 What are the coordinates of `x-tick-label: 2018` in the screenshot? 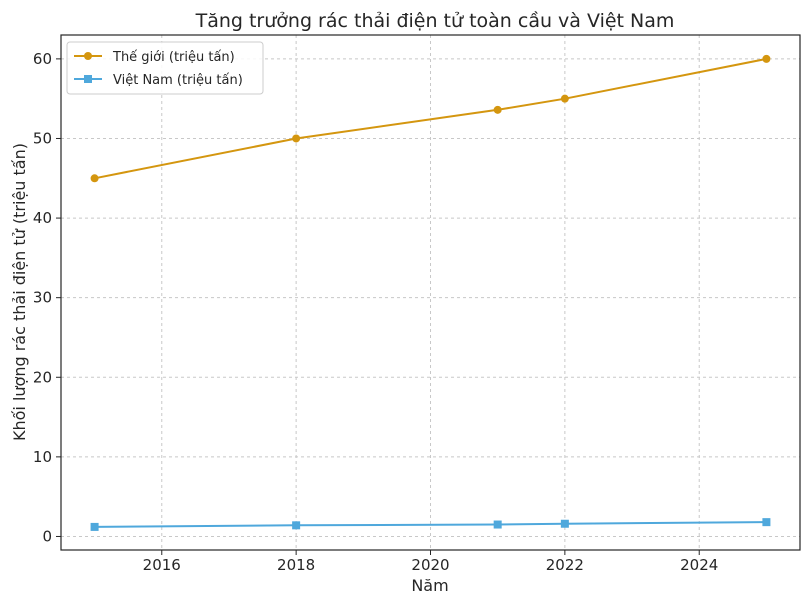 It's located at (296, 565).